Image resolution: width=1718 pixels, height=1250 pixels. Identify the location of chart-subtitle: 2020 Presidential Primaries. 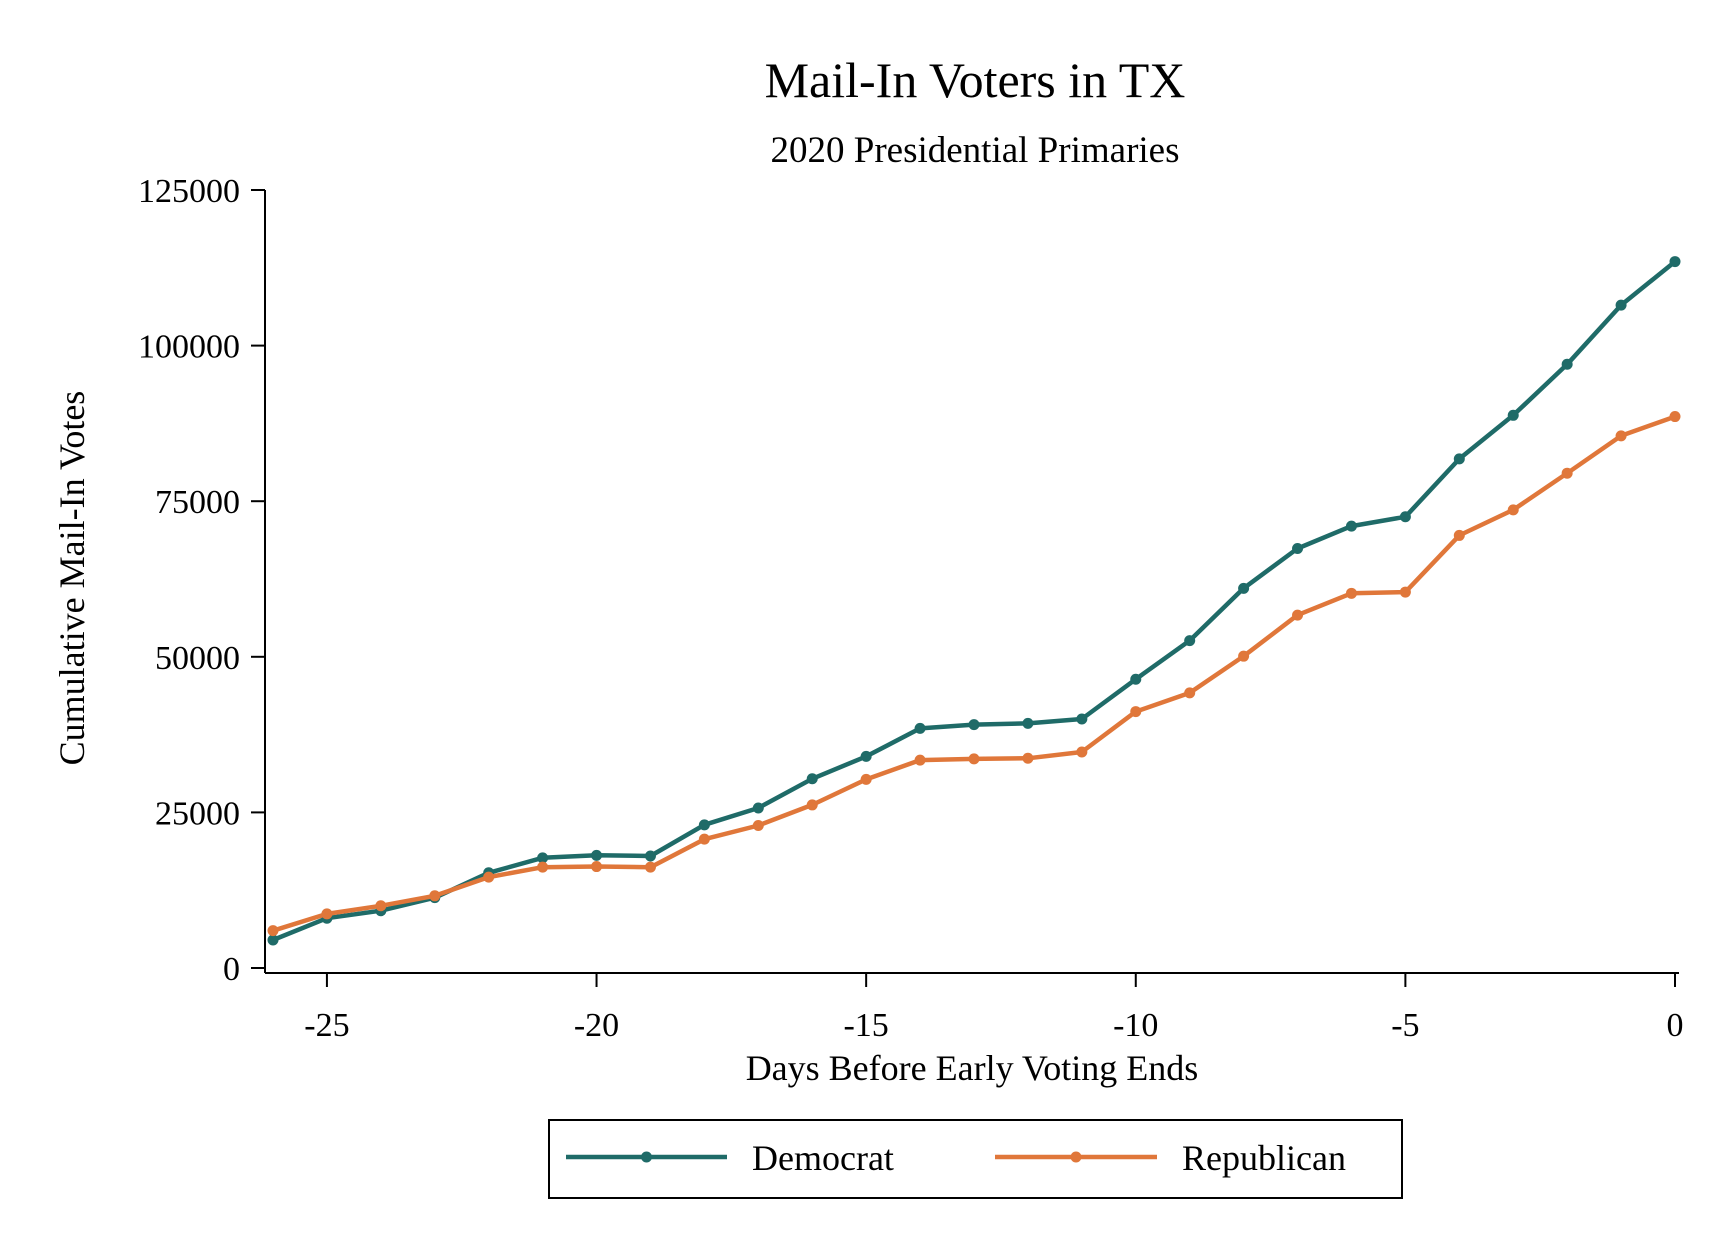
(975, 150).